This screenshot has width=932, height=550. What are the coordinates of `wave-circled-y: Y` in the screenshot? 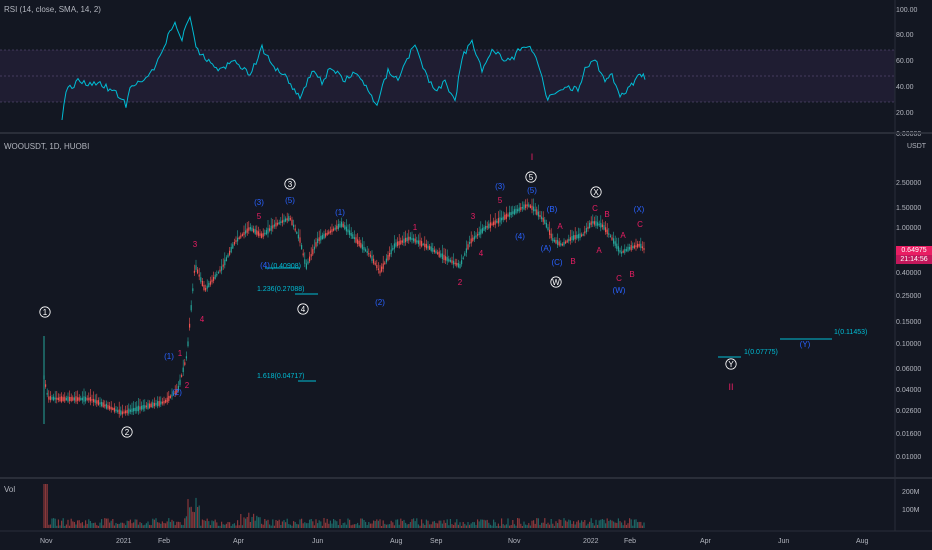 It's located at (731, 364).